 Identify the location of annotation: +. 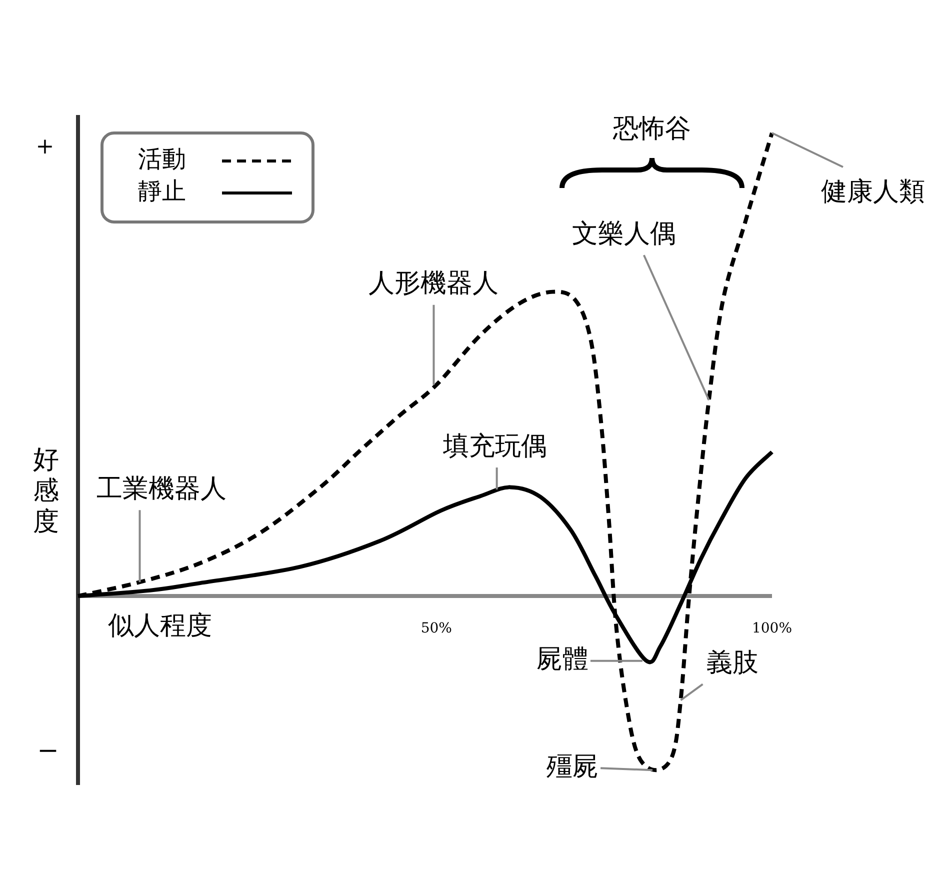
(45, 147).